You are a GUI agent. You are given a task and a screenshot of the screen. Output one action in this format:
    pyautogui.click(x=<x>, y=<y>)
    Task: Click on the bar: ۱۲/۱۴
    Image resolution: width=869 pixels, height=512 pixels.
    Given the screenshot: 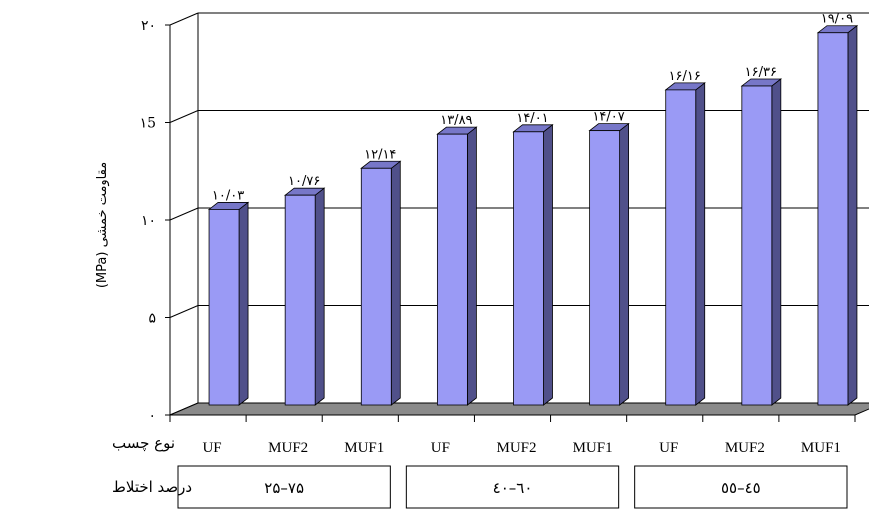 What is the action you would take?
    pyautogui.click(x=381, y=276)
    